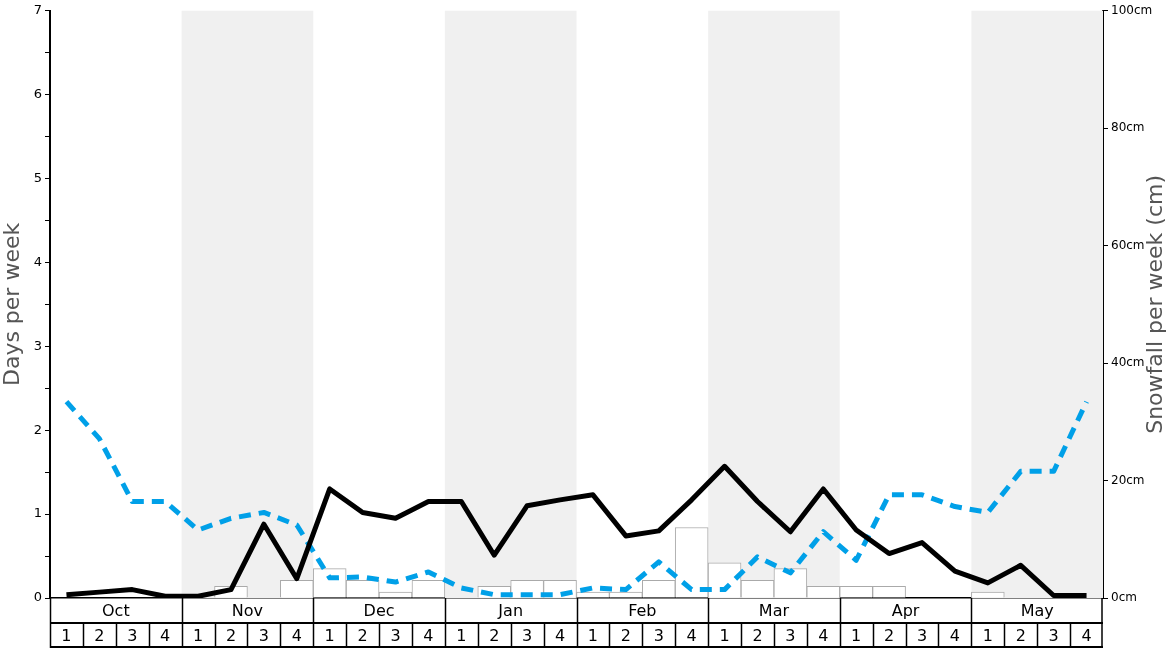  What do you see at coordinates (115, 610) in the screenshot?
I see `text: Oct` at bounding box center [115, 610].